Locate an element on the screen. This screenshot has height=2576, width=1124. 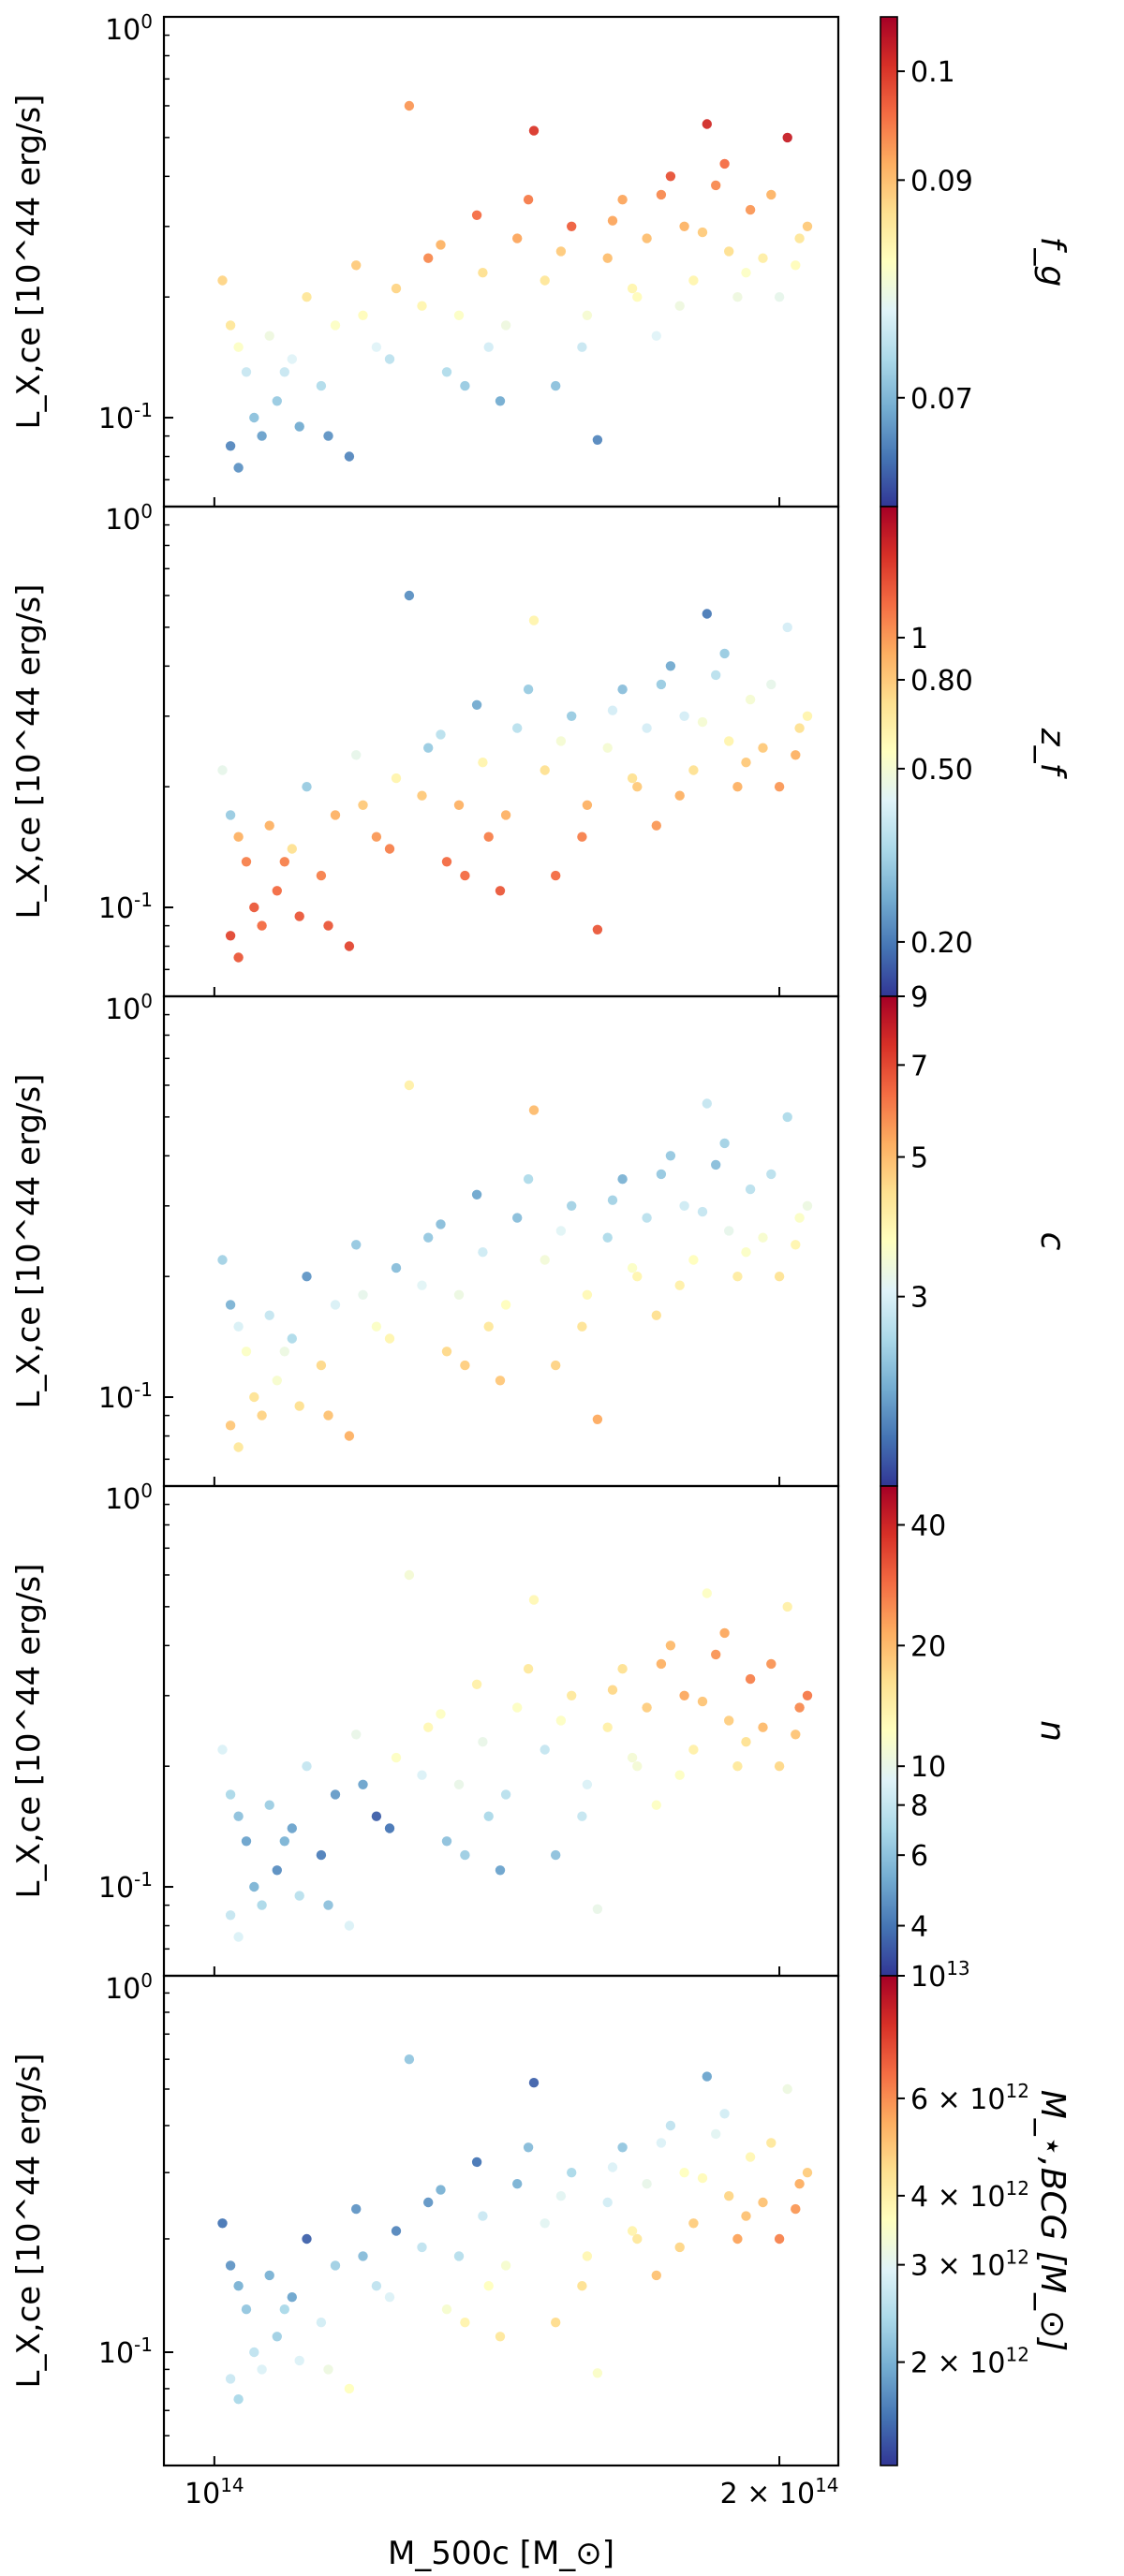
colorbar-tick-label: 4 is located at coordinates (919, 1927).